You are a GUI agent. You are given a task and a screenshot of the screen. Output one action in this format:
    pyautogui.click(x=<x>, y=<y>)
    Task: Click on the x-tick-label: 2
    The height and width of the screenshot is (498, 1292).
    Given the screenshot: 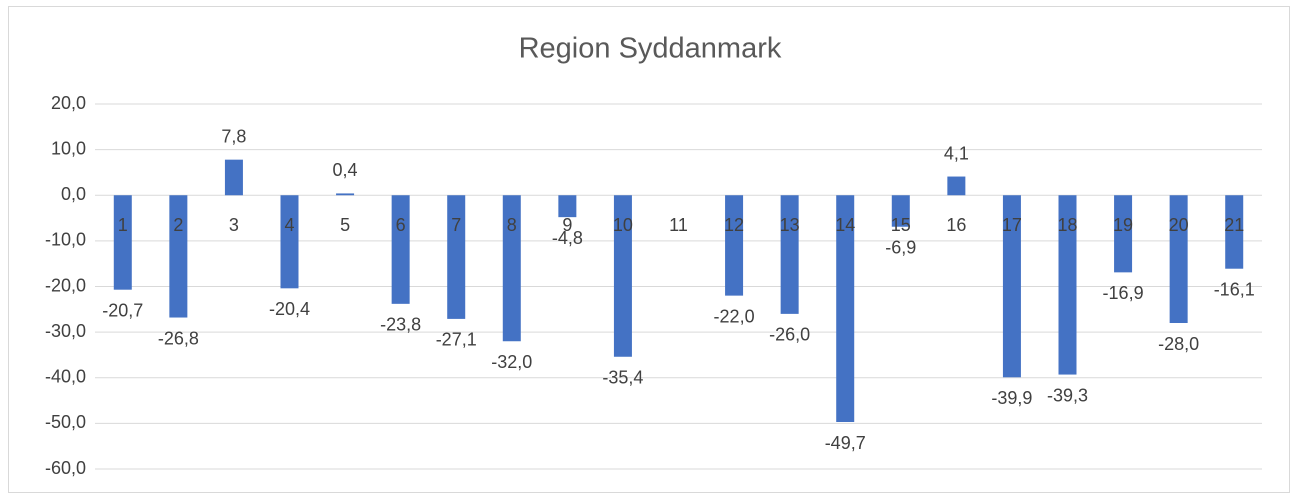 What is the action you would take?
    pyautogui.click(x=178, y=225)
    